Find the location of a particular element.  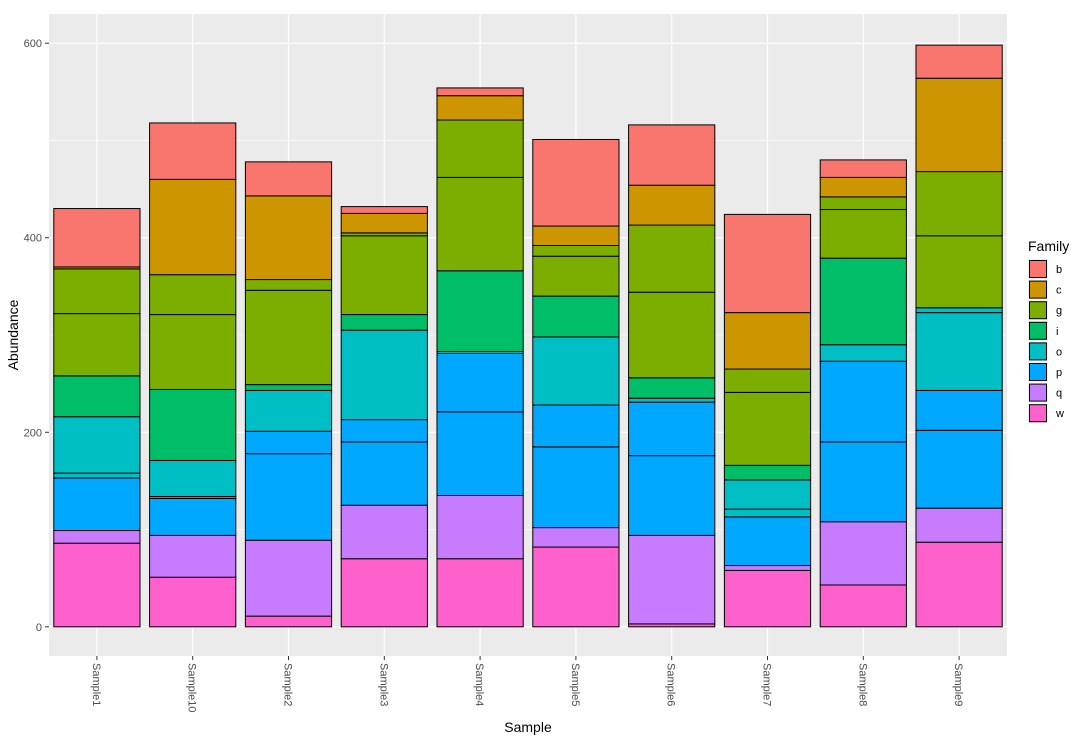

x-tick-label: Sample8 is located at coordinates (862, 684).